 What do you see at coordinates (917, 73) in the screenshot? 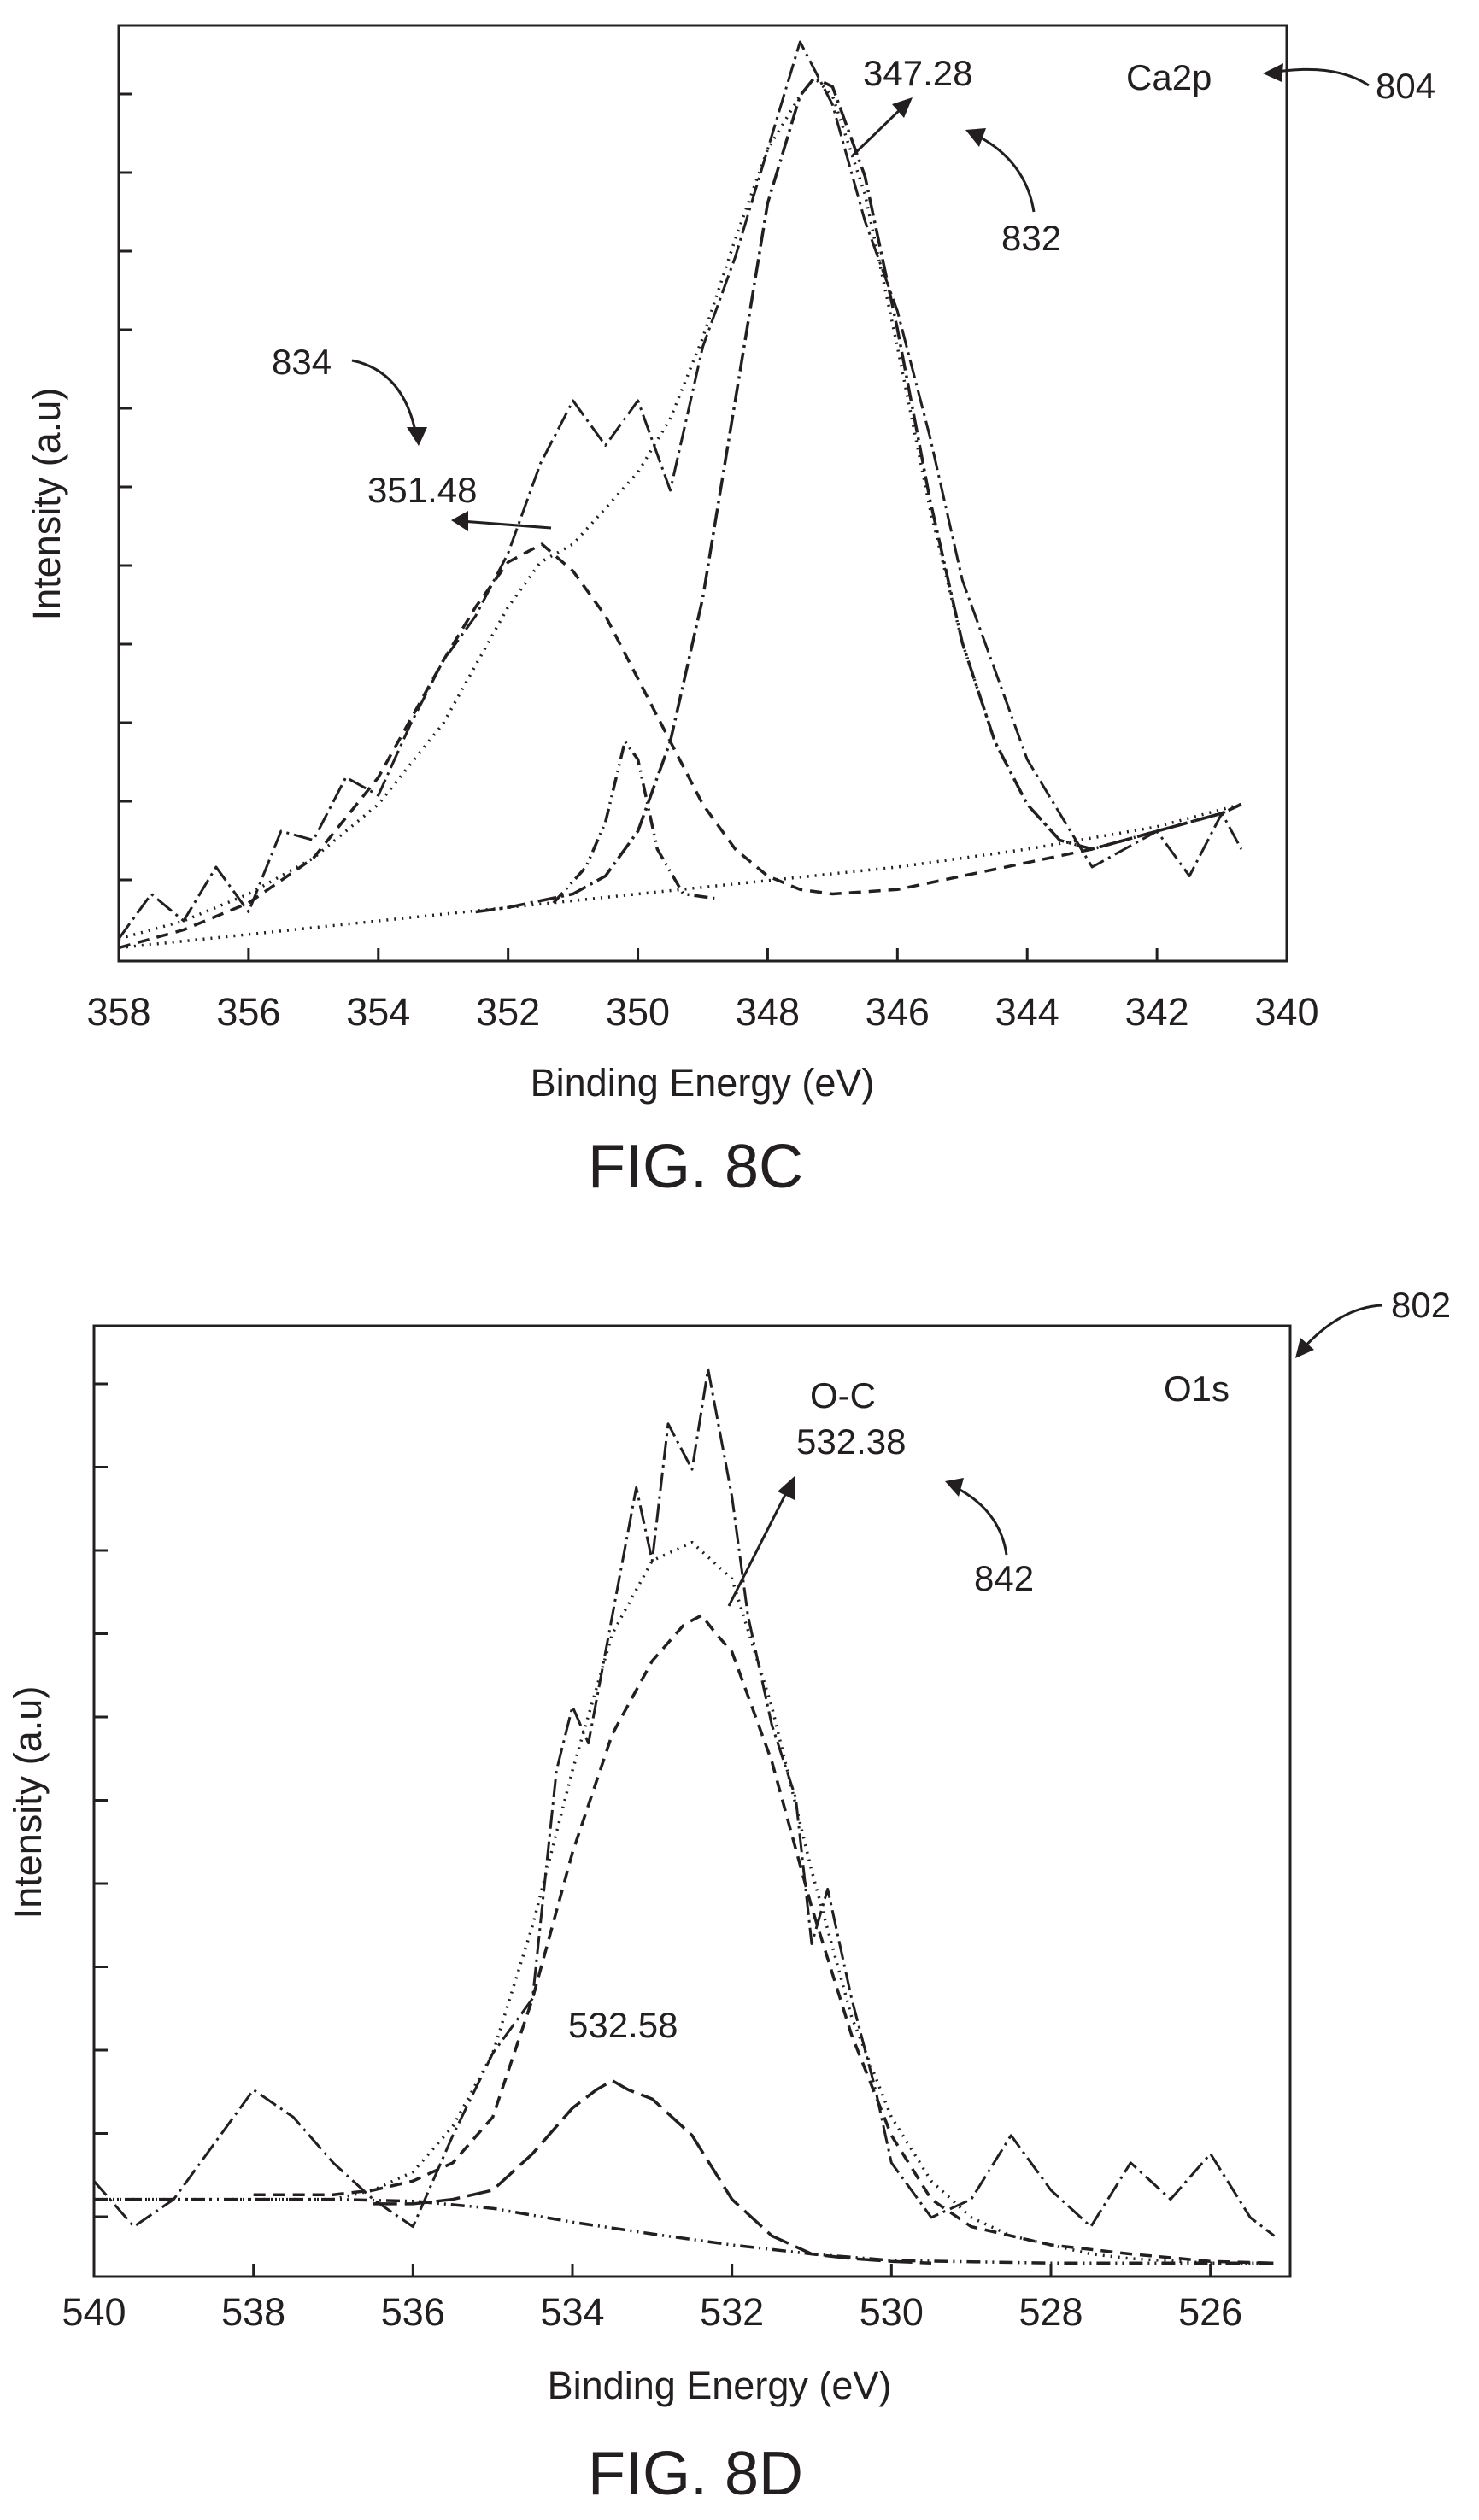
I see `peak-label: 347.28` at bounding box center [917, 73].